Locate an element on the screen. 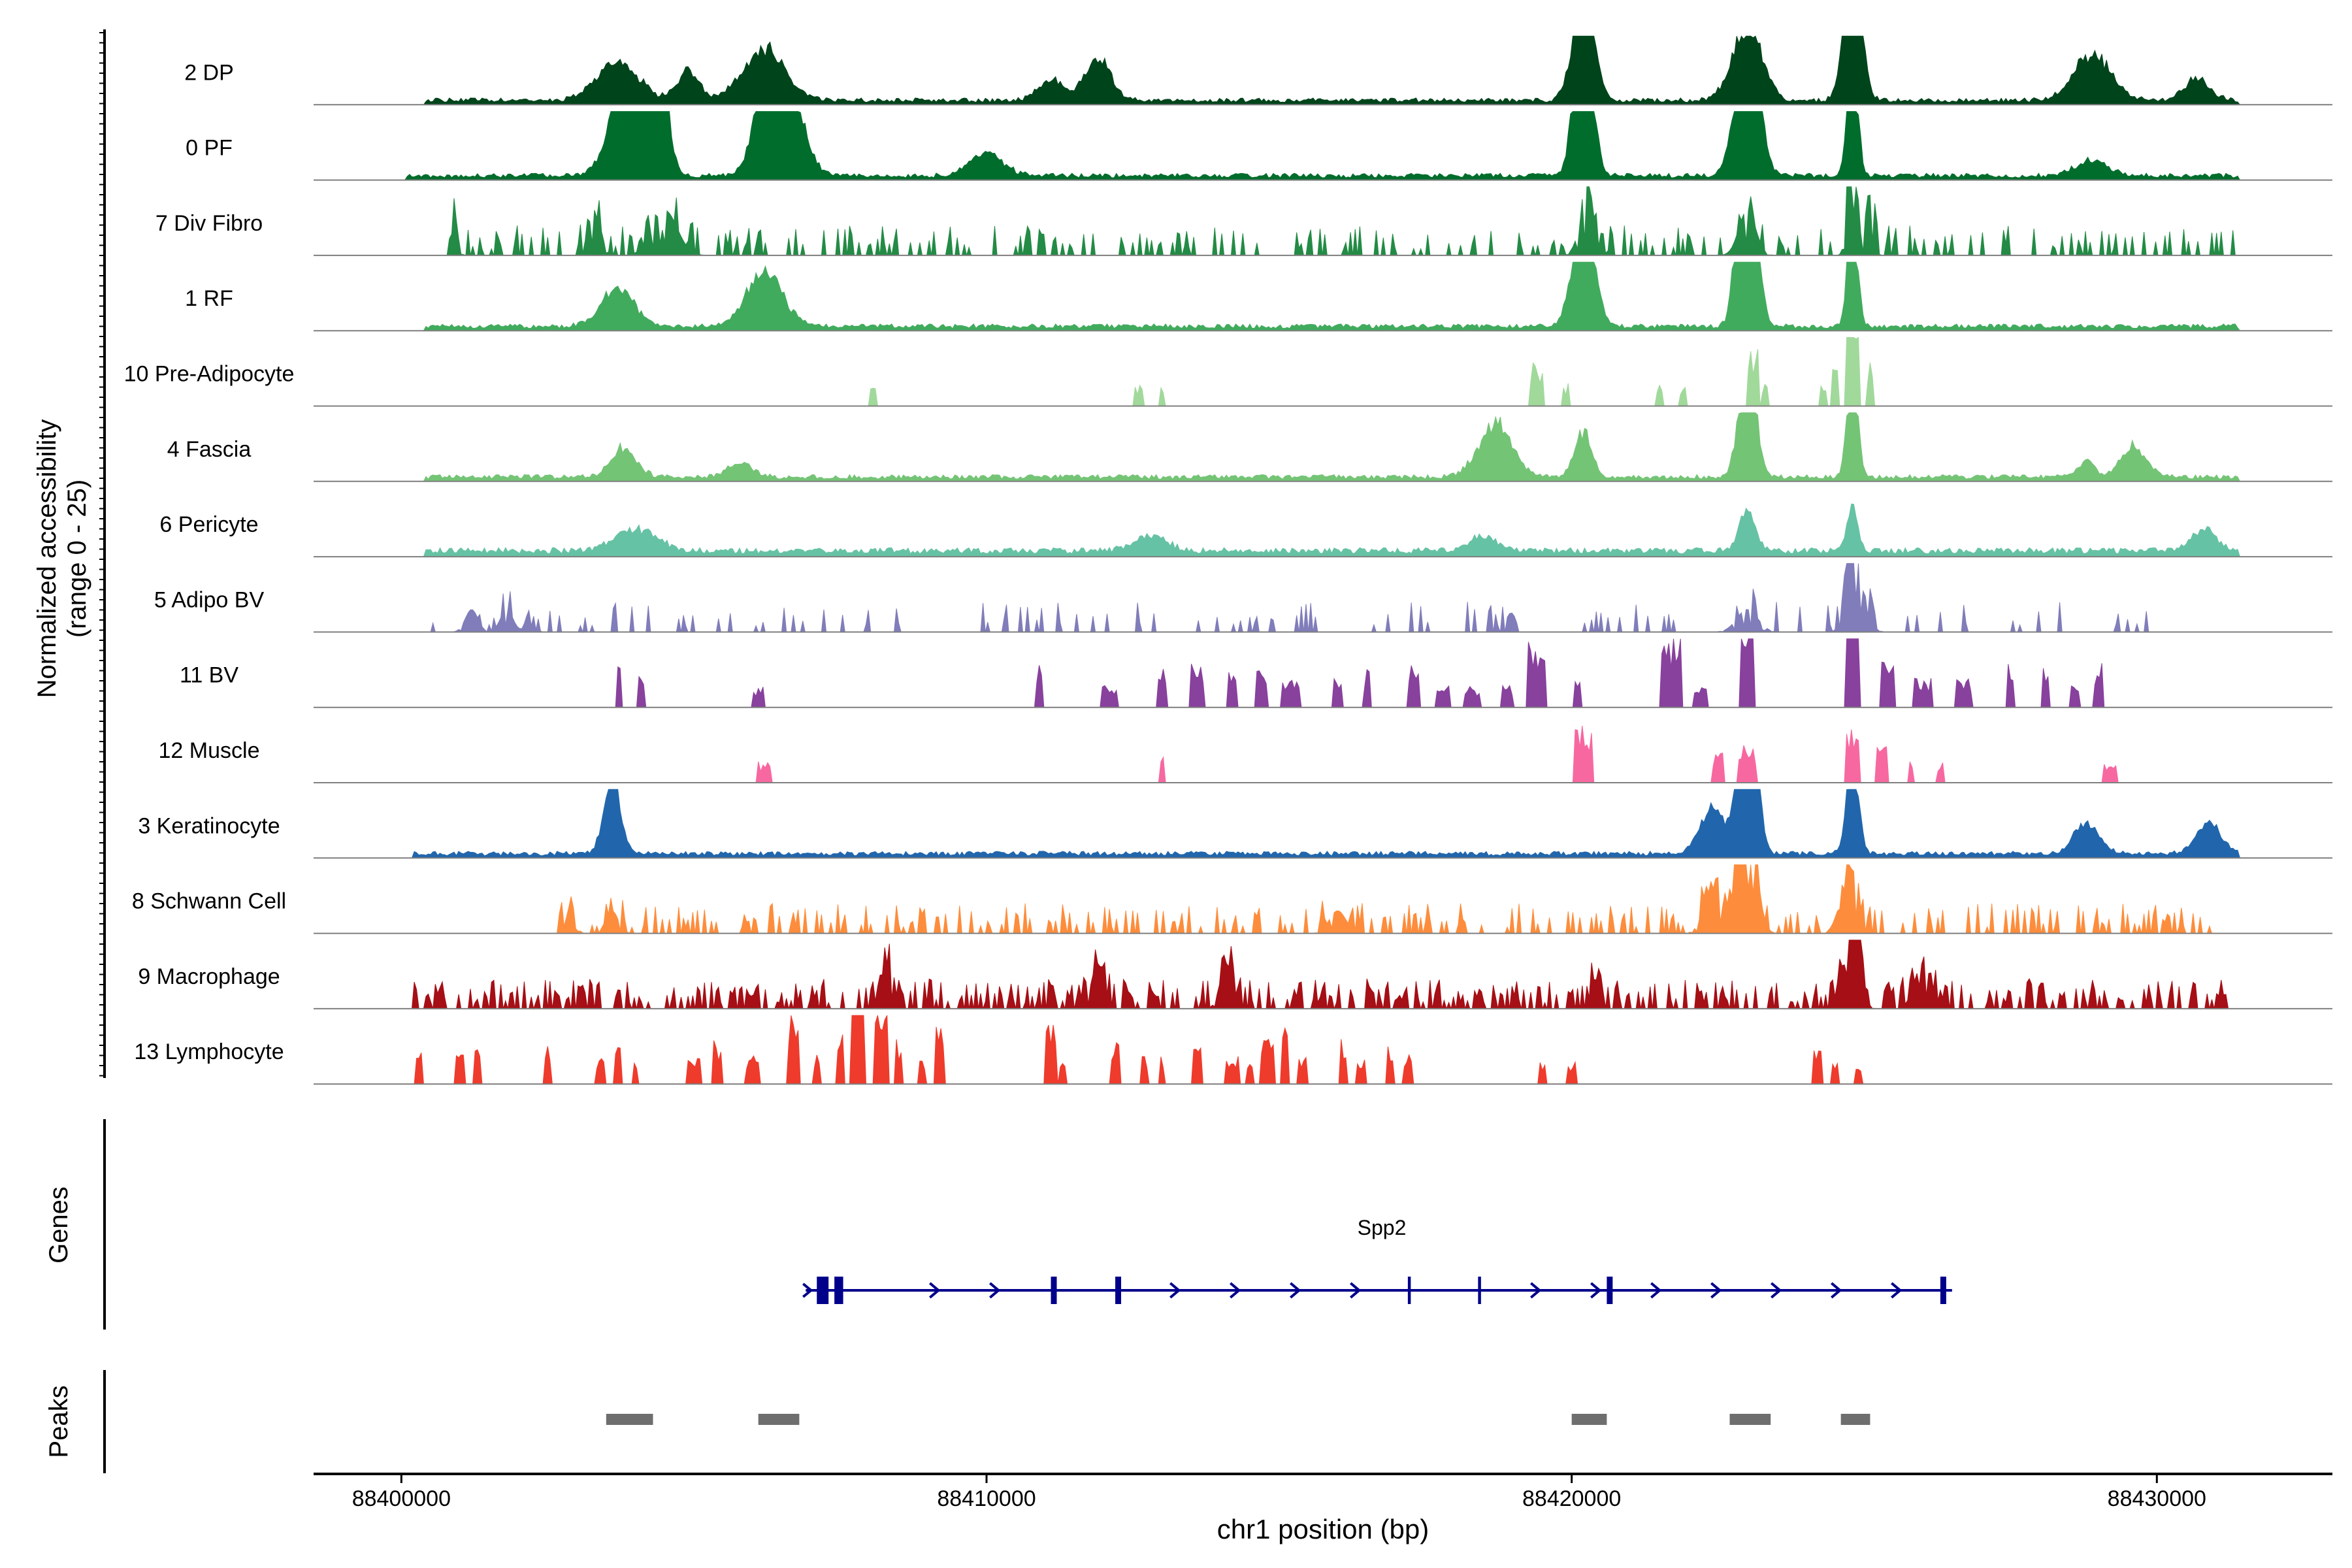 The height and width of the screenshot is (1568, 2352). track-9-macrophage: 9 Macrophage is located at coordinates (1235, 974).